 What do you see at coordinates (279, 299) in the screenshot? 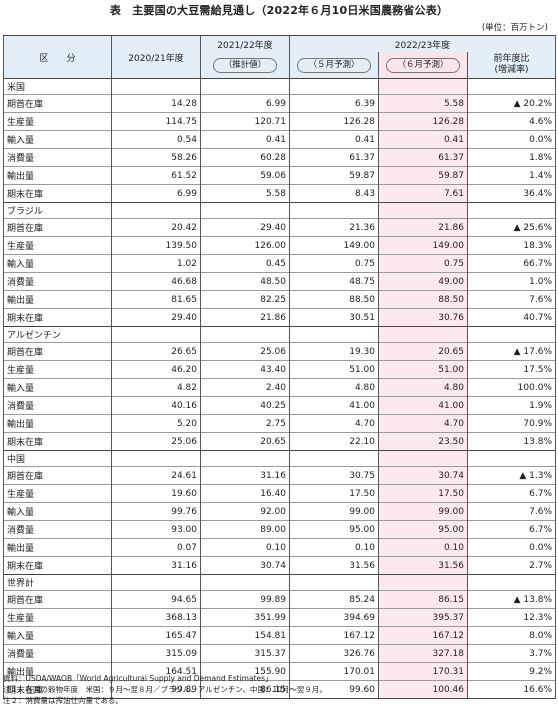
I see `table-row: 輸出量 81.65 82.25 88.50 88.50 7.6%` at bounding box center [279, 299].